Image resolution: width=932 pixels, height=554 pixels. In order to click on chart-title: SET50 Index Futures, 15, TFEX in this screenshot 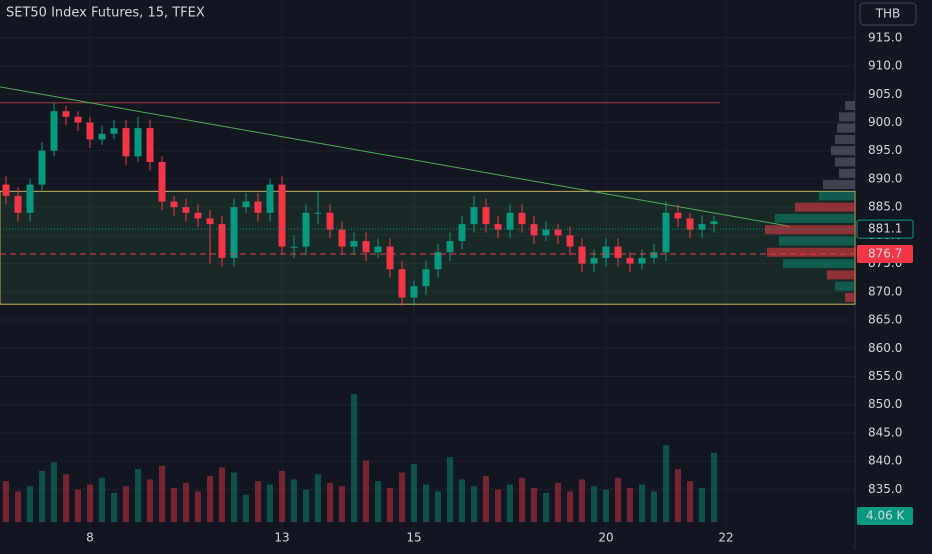, I will do `click(105, 13)`.